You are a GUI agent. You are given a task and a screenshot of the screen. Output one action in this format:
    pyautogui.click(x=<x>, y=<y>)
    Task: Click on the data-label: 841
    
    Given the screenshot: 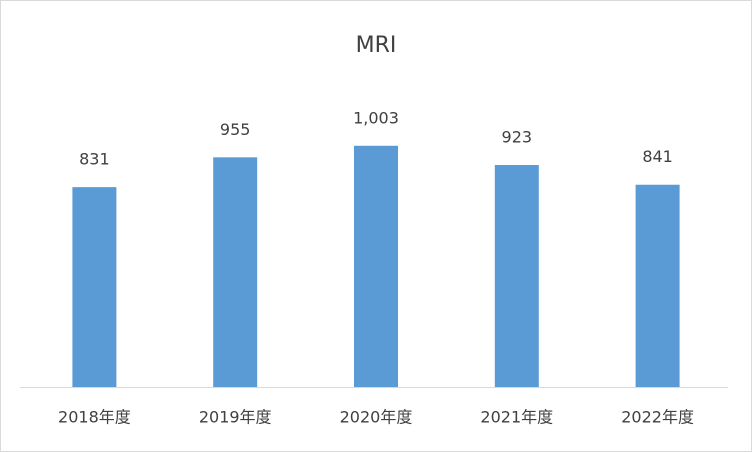 What is the action you would take?
    pyautogui.click(x=657, y=156)
    